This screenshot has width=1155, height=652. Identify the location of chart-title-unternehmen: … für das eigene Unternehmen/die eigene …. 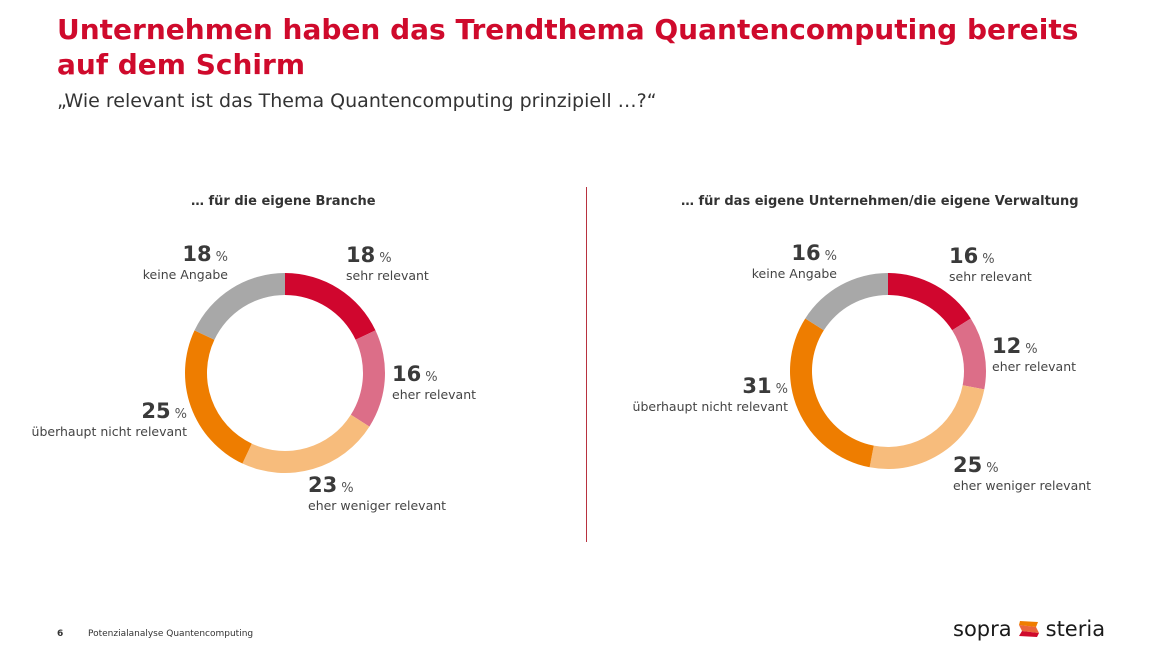
(880, 201).